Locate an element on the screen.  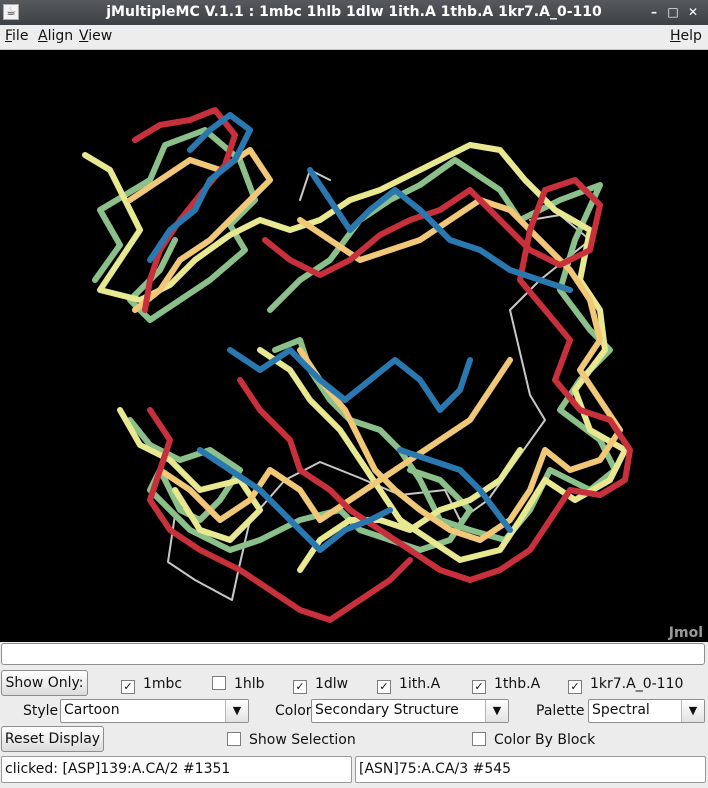
checkbox-1ith-a: ✓ 1ith.A is located at coordinates (409, 685).